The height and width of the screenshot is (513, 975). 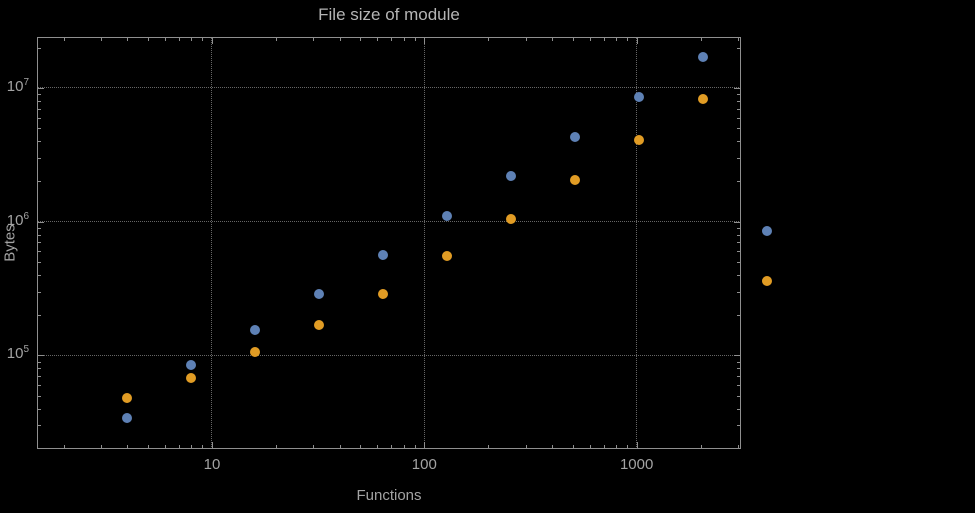 What do you see at coordinates (389, 495) in the screenshot?
I see `x-axis-label: Functions` at bounding box center [389, 495].